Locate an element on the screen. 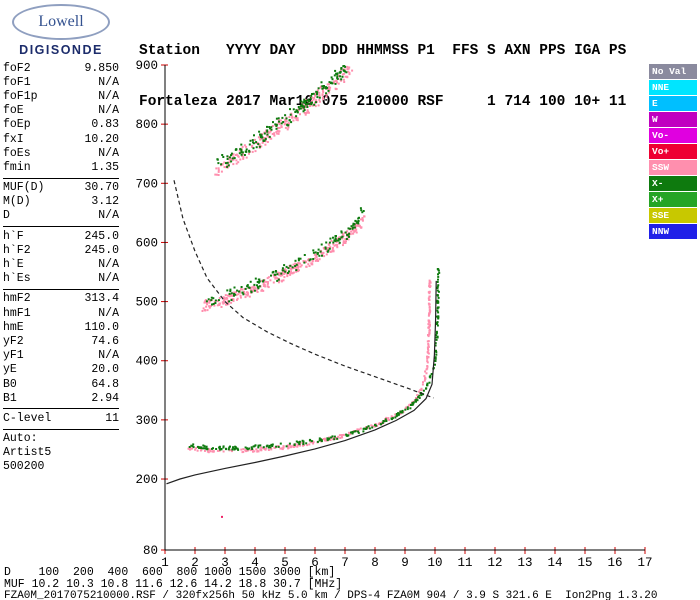  param-label: hmF2 is located at coordinates (17, 299).